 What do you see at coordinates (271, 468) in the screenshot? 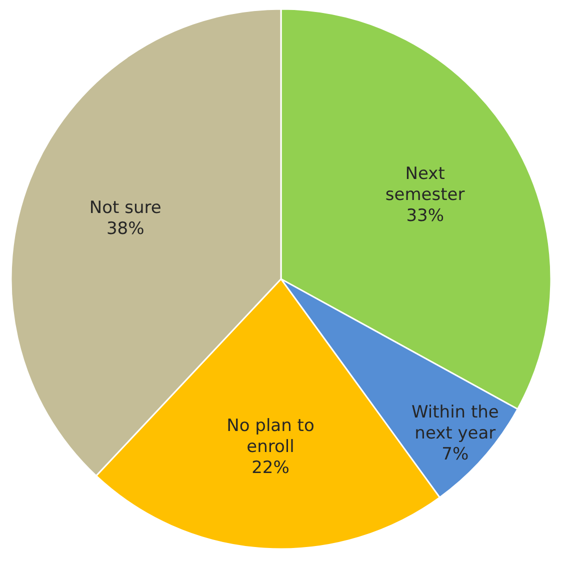
I see `data-label: 22%` at bounding box center [271, 468].